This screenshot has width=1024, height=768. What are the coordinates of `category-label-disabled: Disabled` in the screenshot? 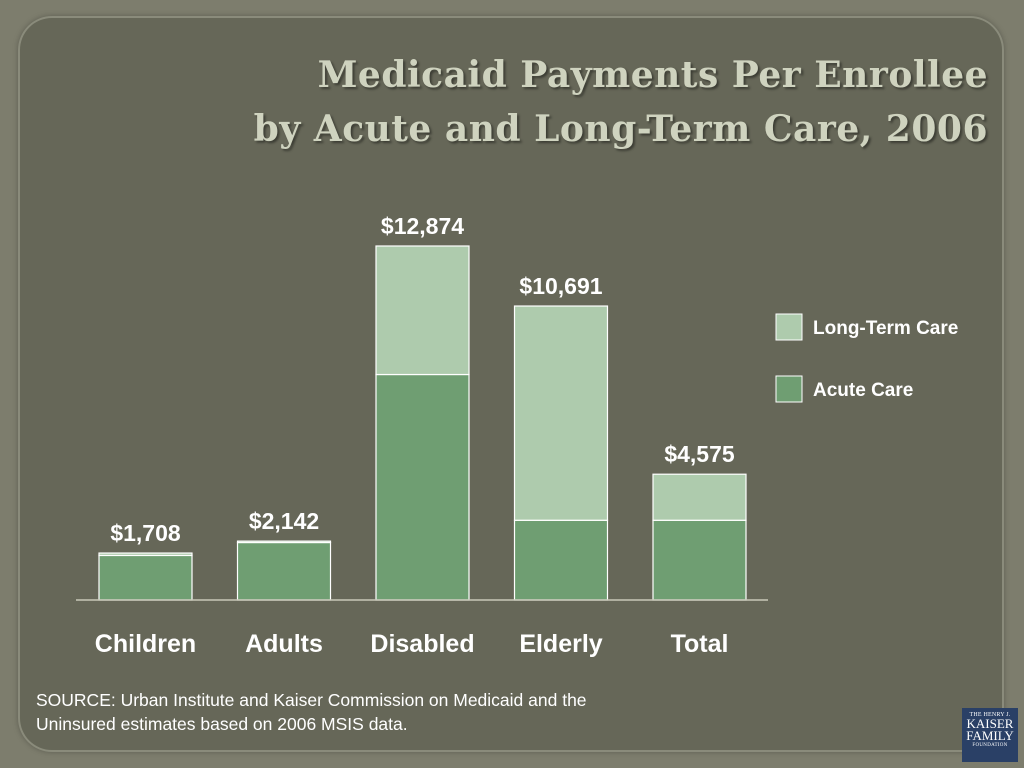 It's located at (422, 644).